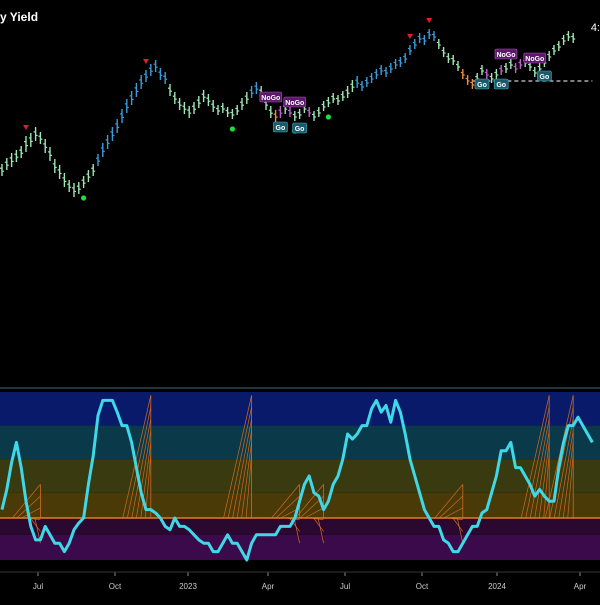 The height and width of the screenshot is (605, 600). What do you see at coordinates (19, 17) in the screenshot?
I see `chart-title: y Yield` at bounding box center [19, 17].